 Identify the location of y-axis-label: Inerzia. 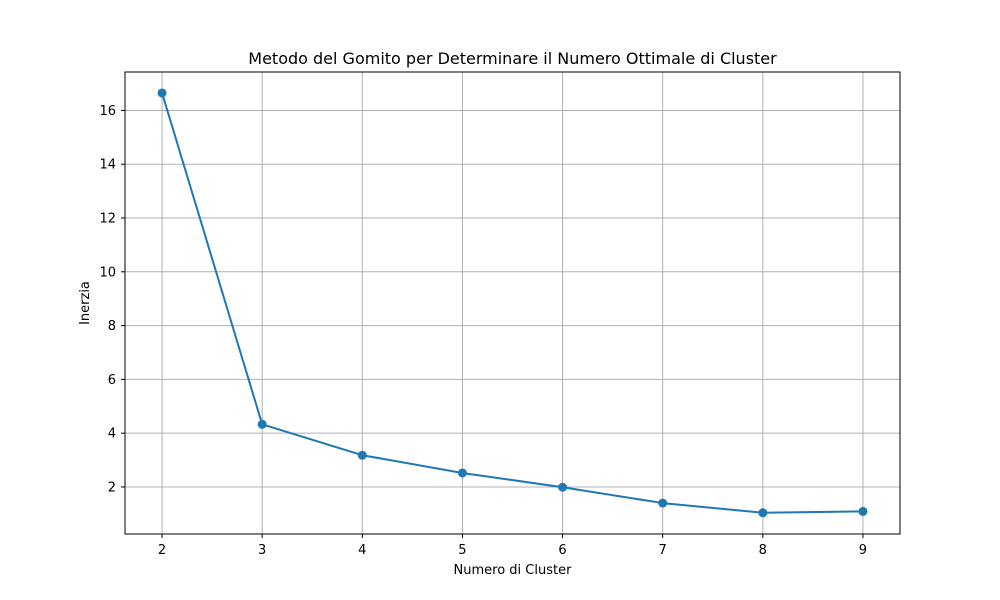
(85, 303).